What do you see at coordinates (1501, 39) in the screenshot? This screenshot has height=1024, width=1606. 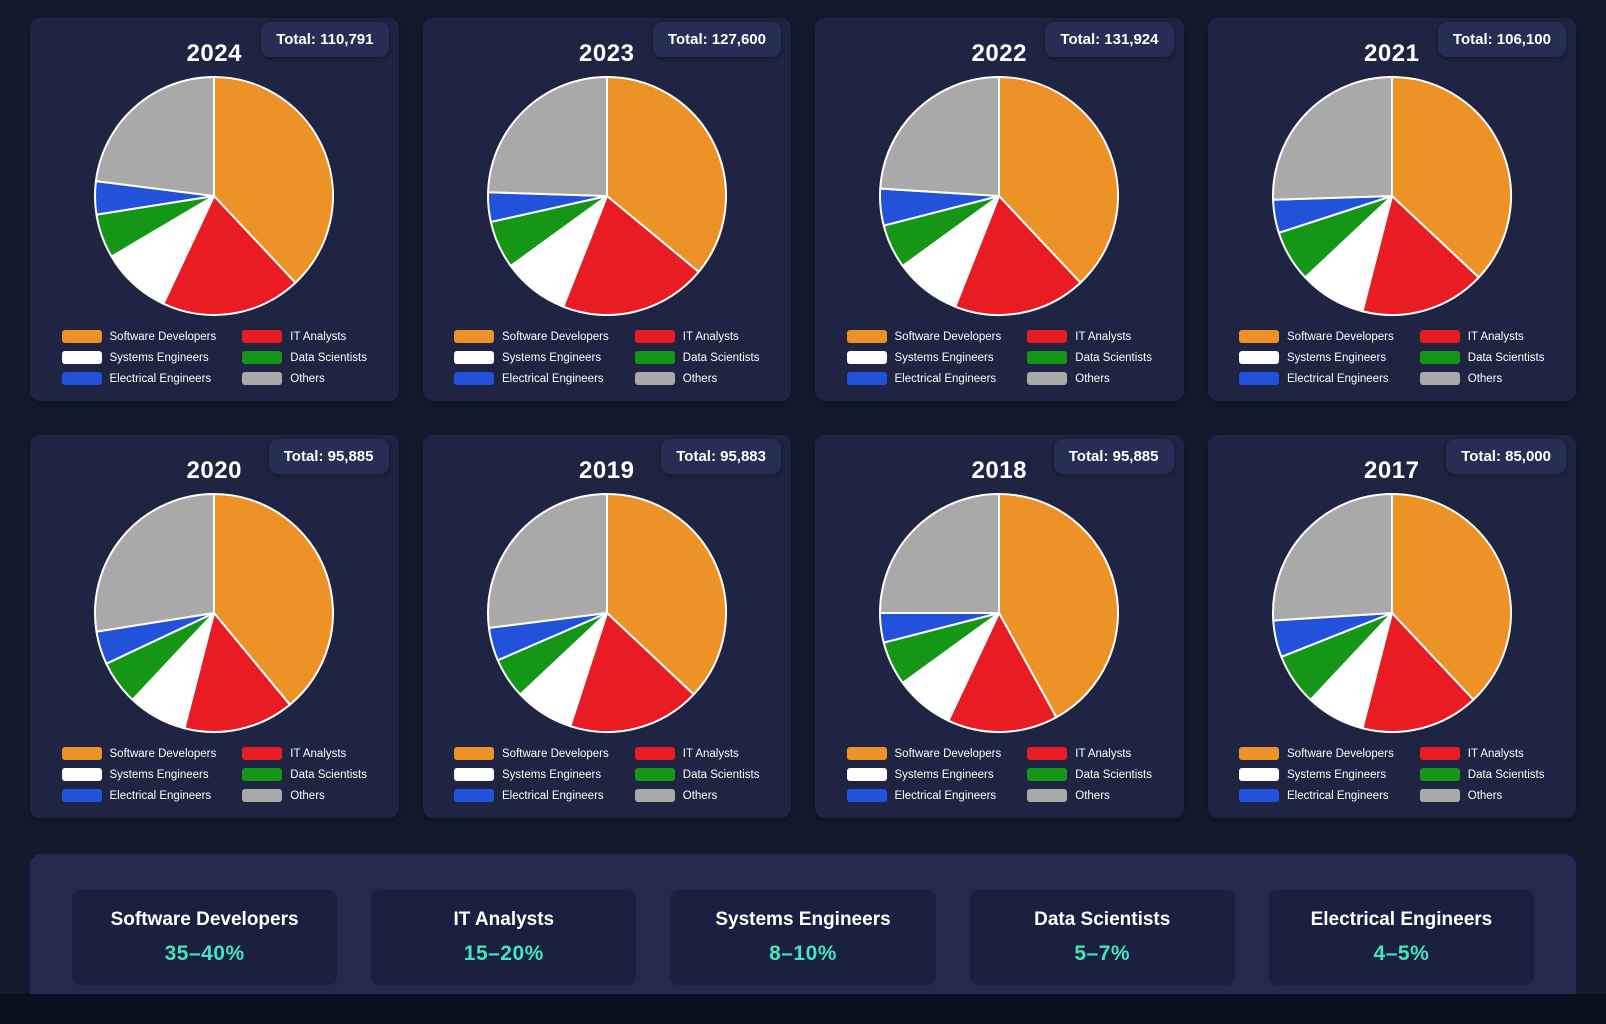 I see `total-badge: Total: 106,100` at bounding box center [1501, 39].